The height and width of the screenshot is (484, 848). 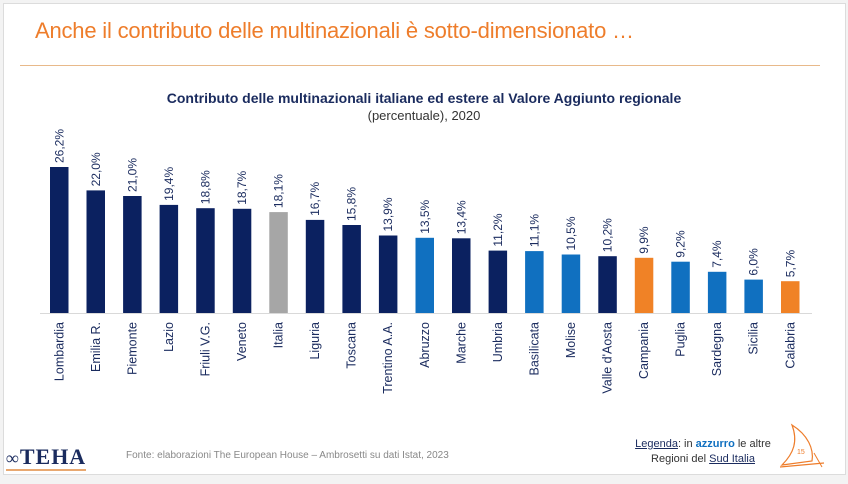 I want to click on category-label: Italia, so click(x=279, y=335).